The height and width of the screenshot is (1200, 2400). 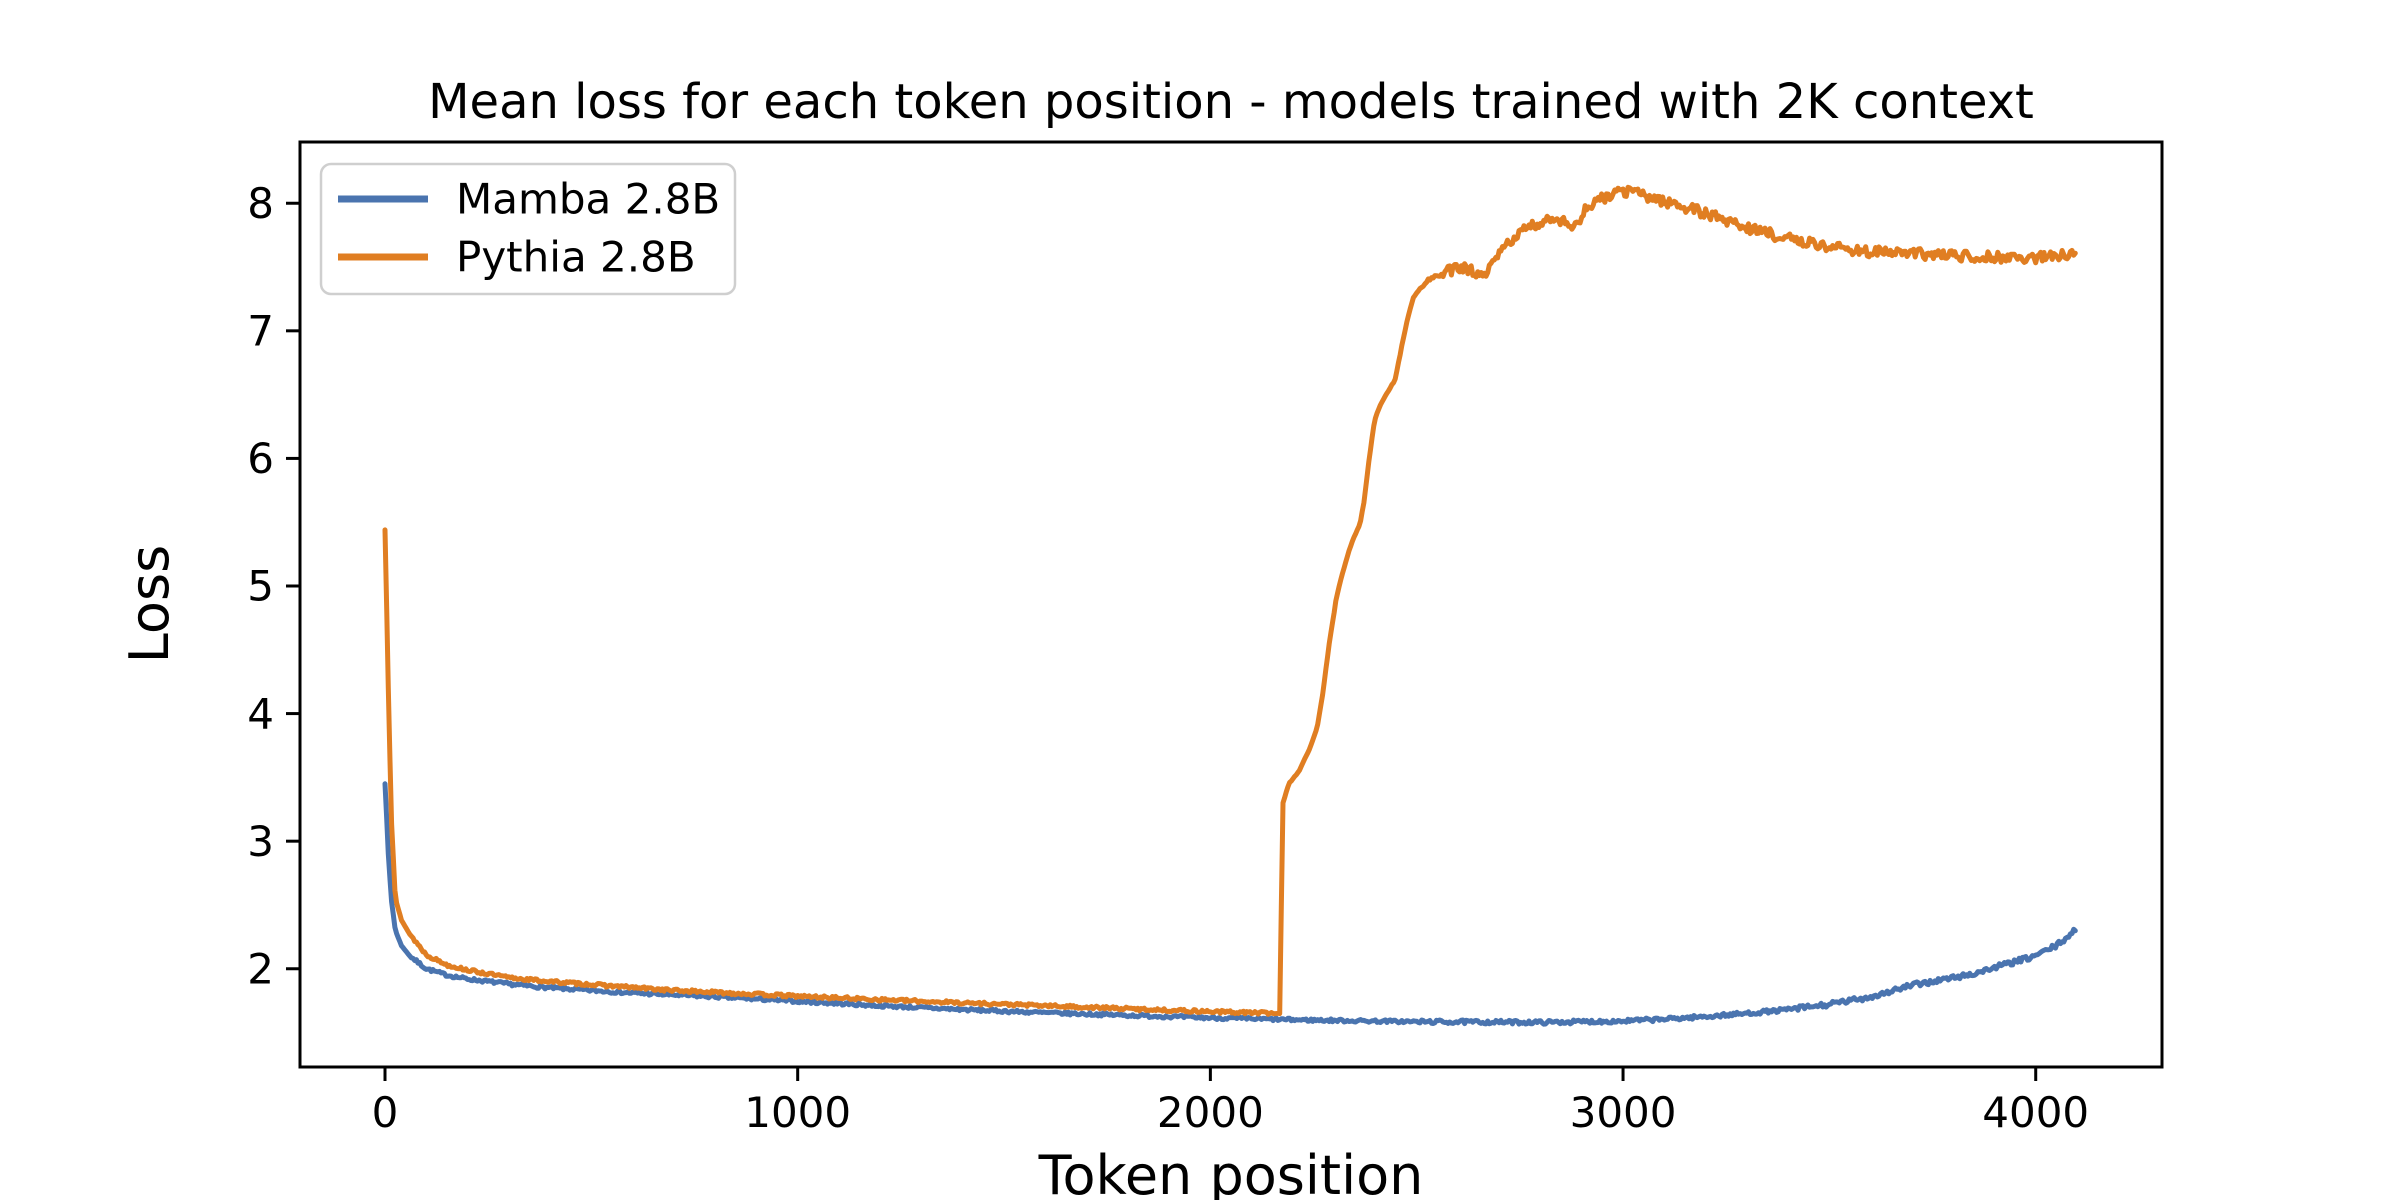 I want to click on x-tick-label: 3000, so click(x=1623, y=1112).